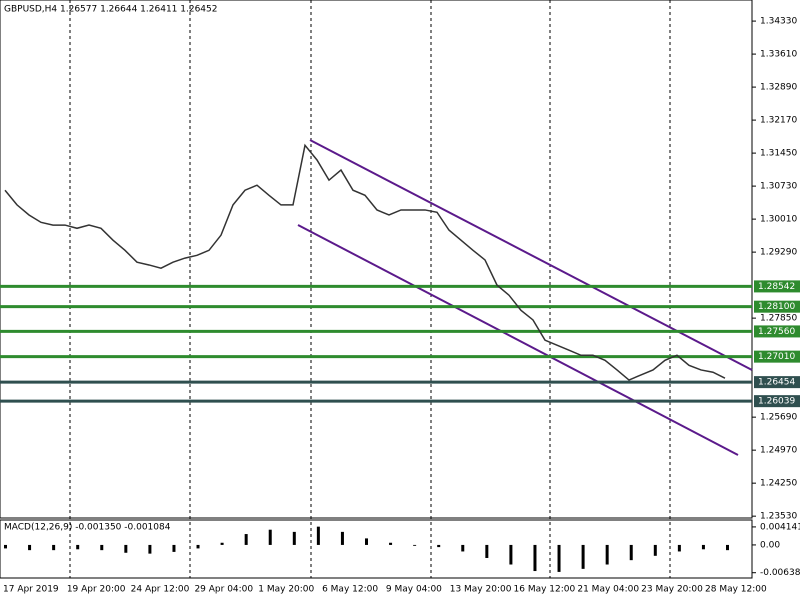 The height and width of the screenshot is (600, 800). What do you see at coordinates (608, 590) in the screenshot?
I see `x-tick-label: 21 May 04:00` at bounding box center [608, 590].